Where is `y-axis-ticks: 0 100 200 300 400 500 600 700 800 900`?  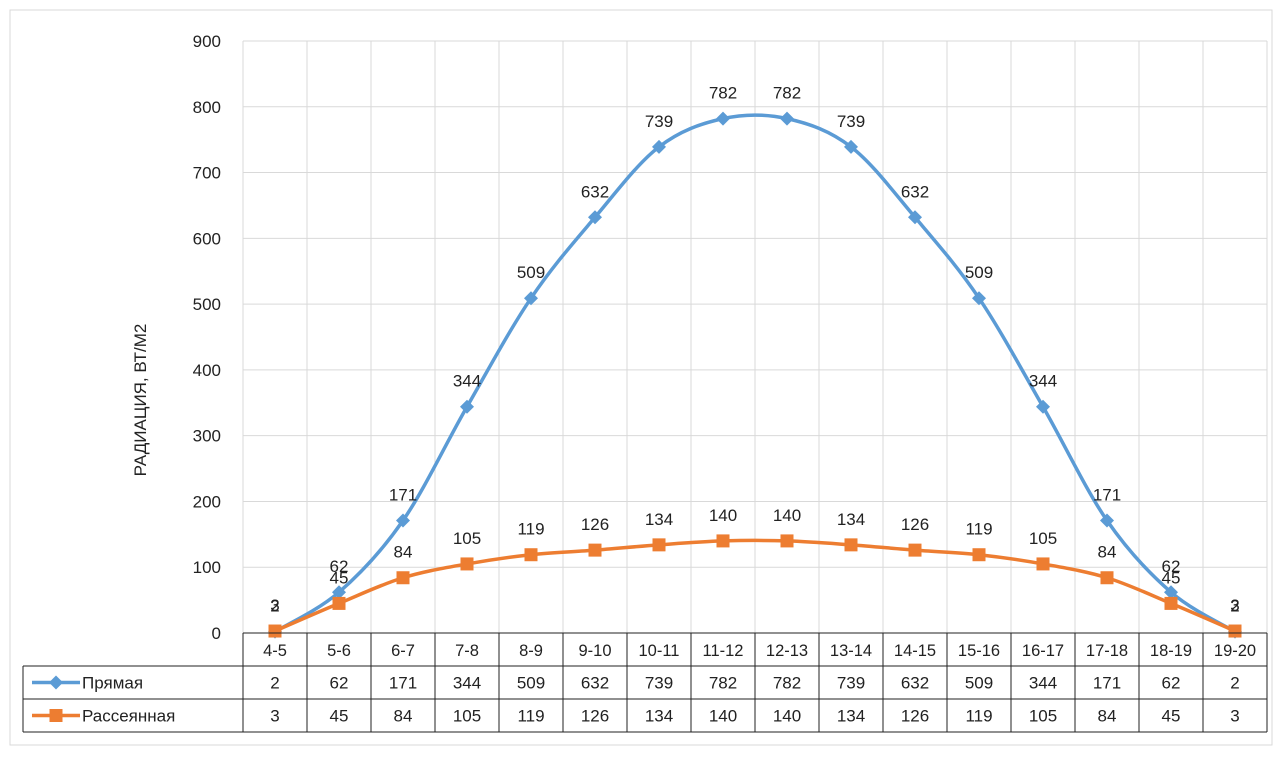
y-axis-ticks: 0 100 200 300 400 500 600 700 800 900 is located at coordinates (207, 337).